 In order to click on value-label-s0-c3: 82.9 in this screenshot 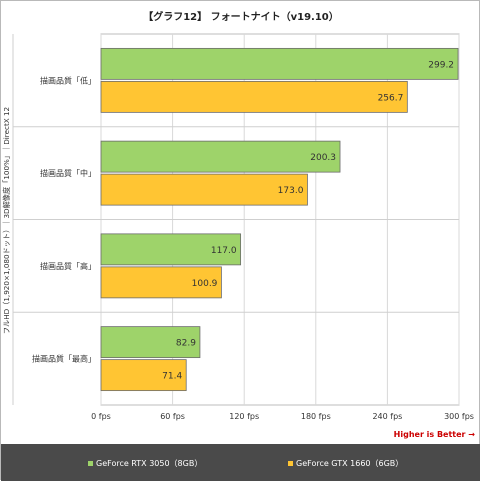, I will do `click(186, 344)`.